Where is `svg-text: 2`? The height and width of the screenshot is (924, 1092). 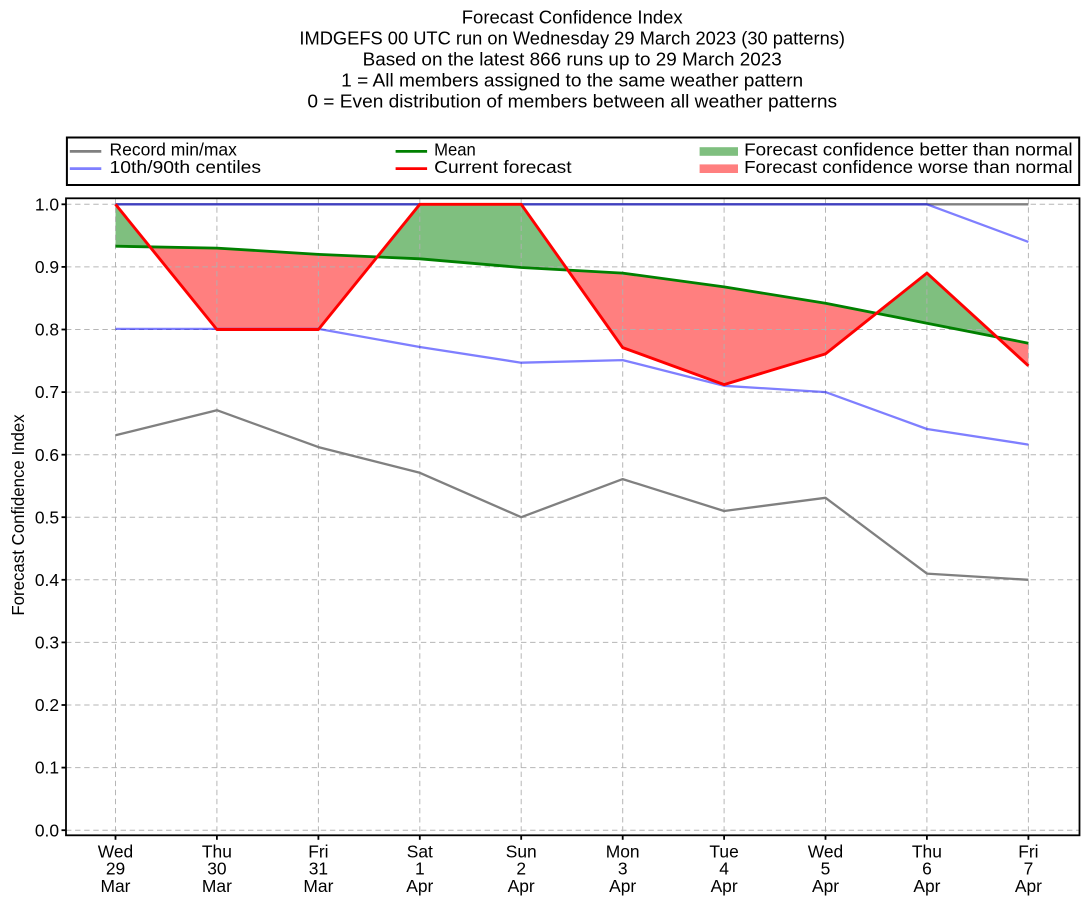 svg-text: 2 is located at coordinates (521, 869).